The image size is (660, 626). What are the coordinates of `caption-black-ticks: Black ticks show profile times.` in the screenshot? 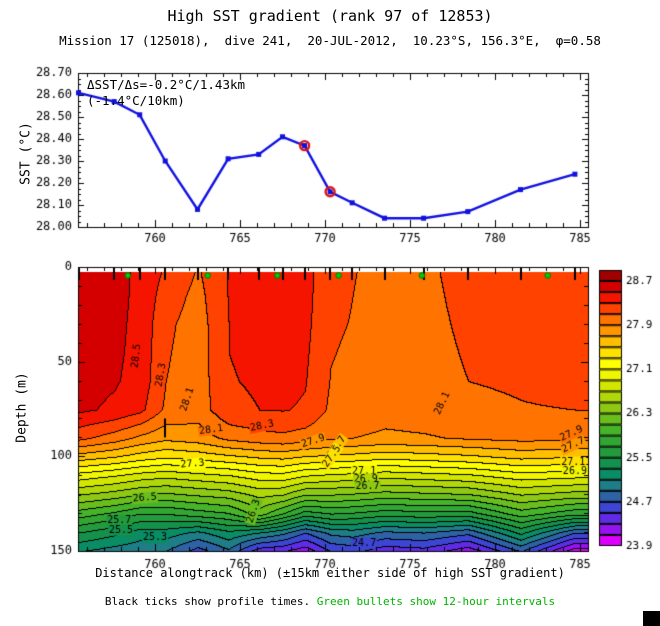 It's located at (210, 601).